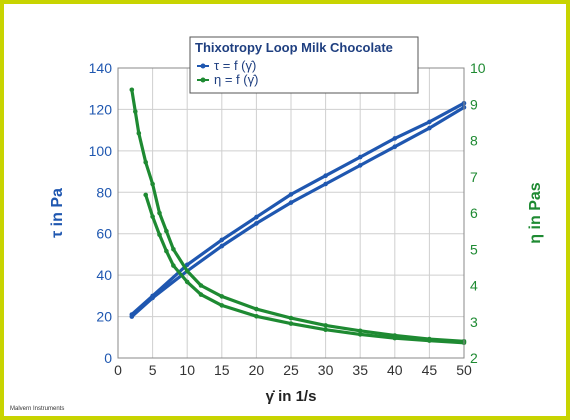 The image size is (570, 420). Describe the element at coordinates (104, 317) in the screenshot. I see `y-tick-label-left: 20` at that location.